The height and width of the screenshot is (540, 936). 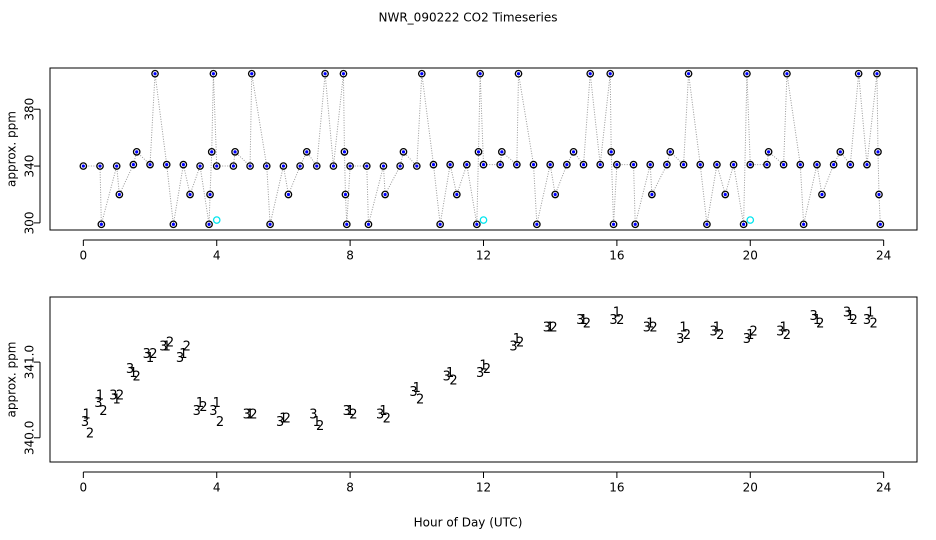 I want to click on x-tick-label: 12, so click(x=483, y=256).